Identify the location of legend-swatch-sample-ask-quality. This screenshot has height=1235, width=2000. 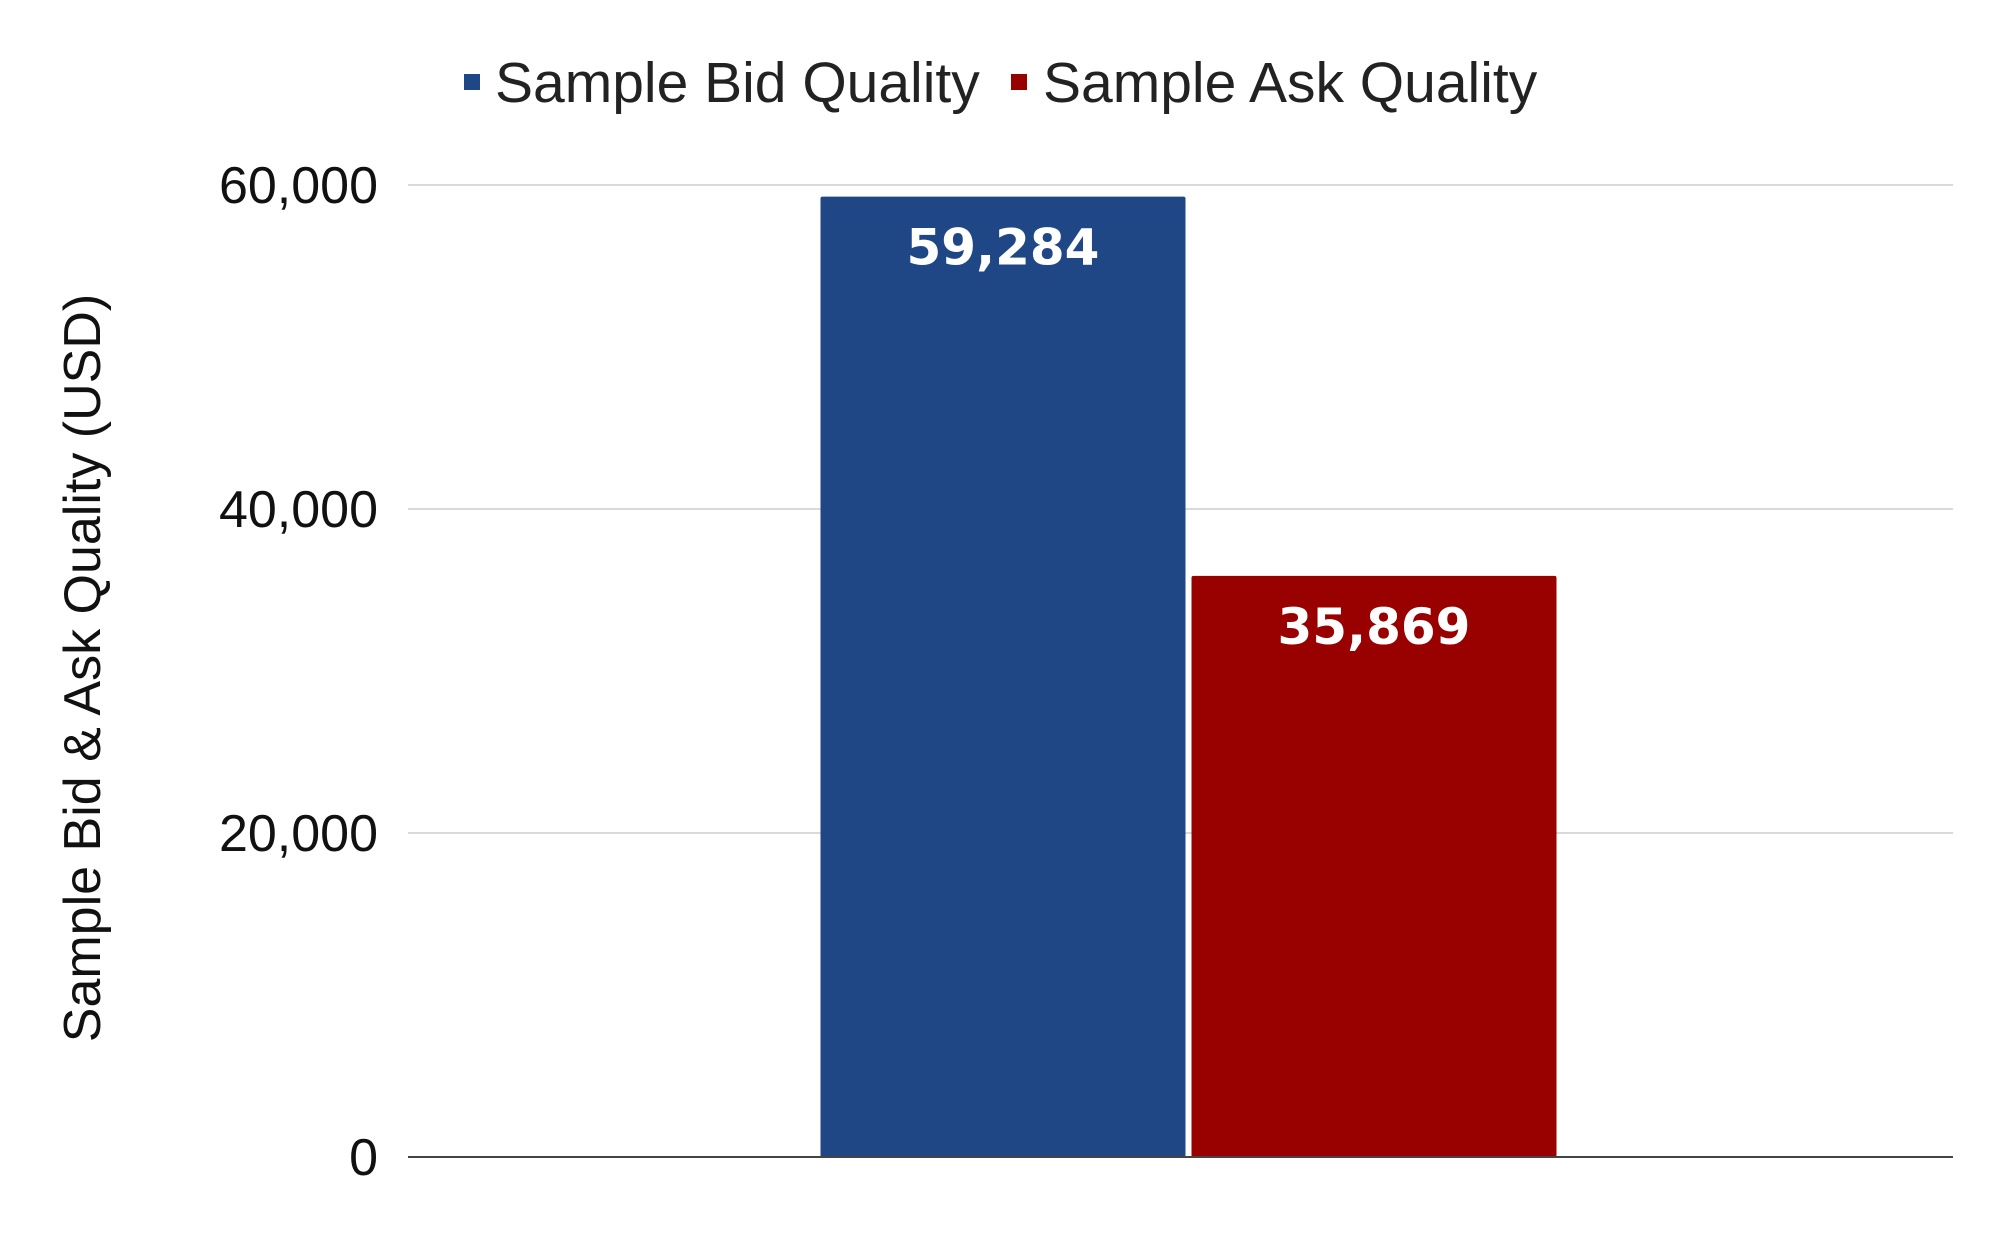
(1019, 82).